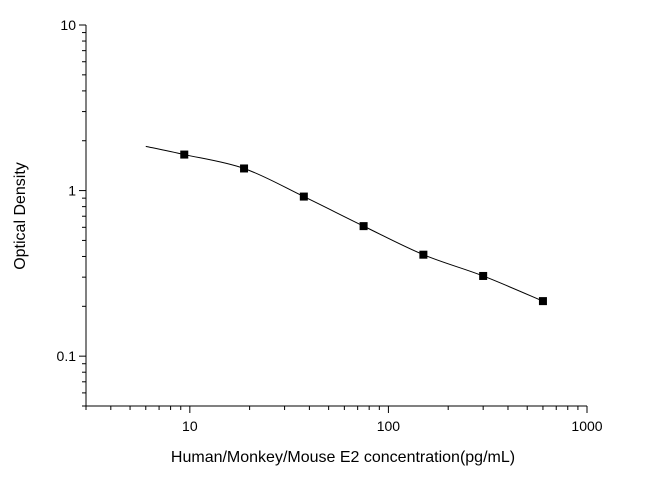 Image resolution: width=663 pixels, height=490 pixels. Describe the element at coordinates (20, 216) in the screenshot. I see `y-axis-title: Optical Density` at that location.